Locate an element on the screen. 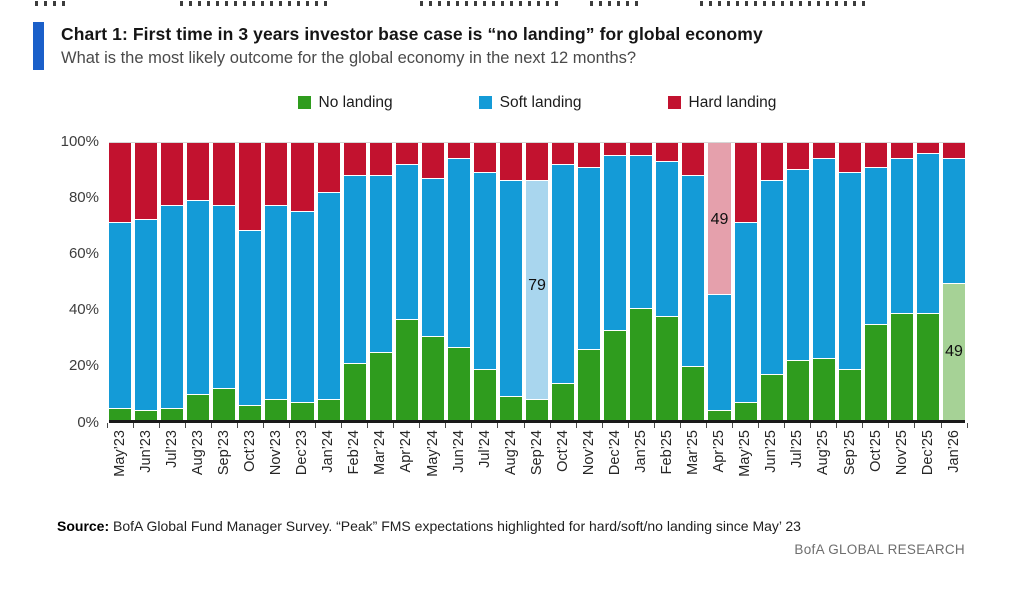 Image resolution: width=1024 pixels, height=590 pixels. x-axis-label: May’25 is located at coordinates (745, 453).